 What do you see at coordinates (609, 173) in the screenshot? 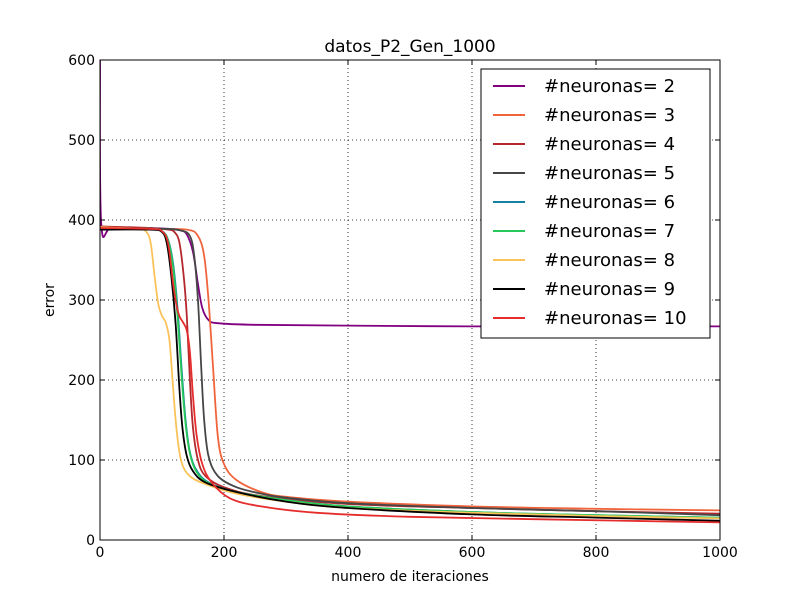
I see `legend-label: #neuronas= 5` at bounding box center [609, 173].